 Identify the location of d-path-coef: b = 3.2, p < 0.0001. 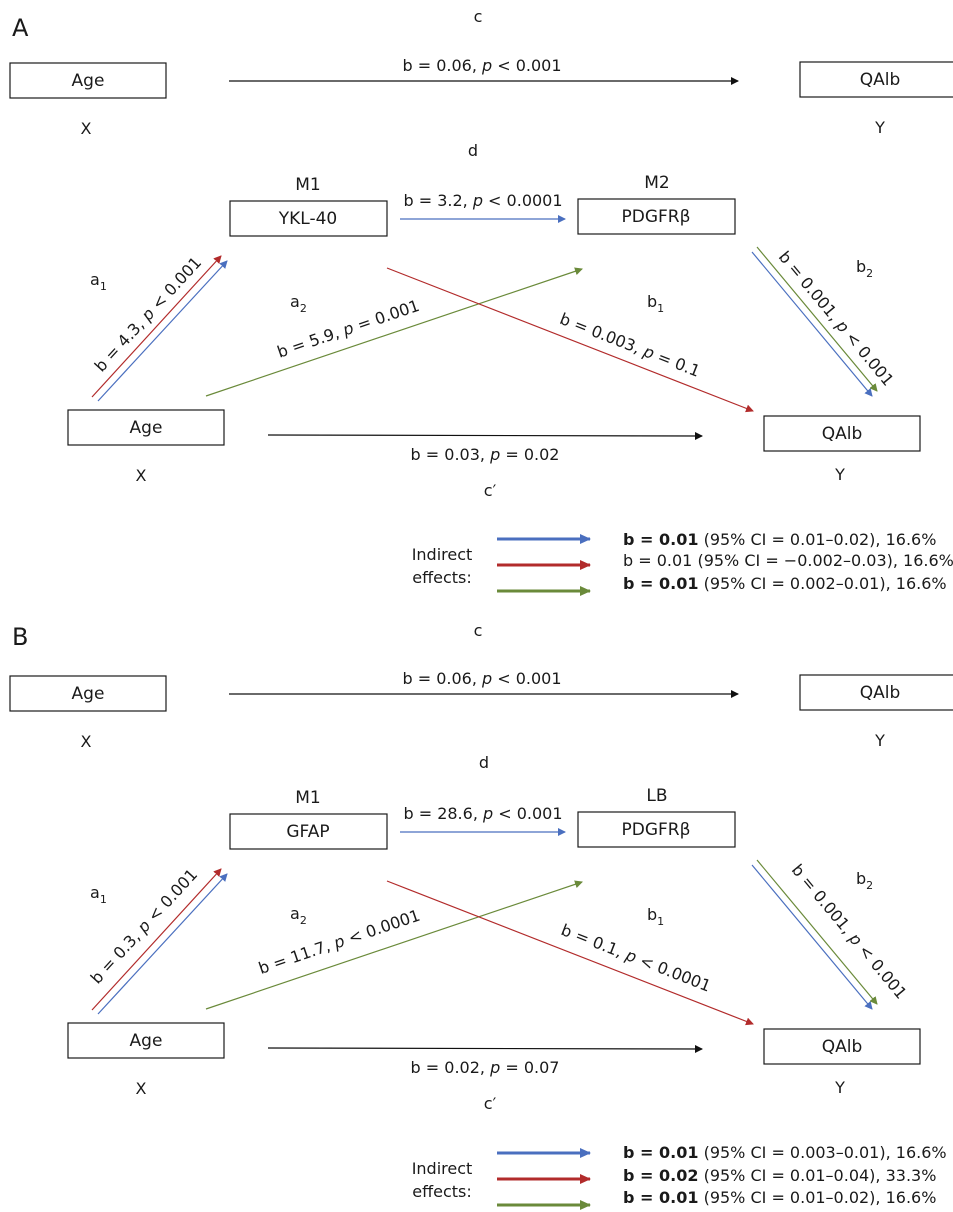
(482, 200).